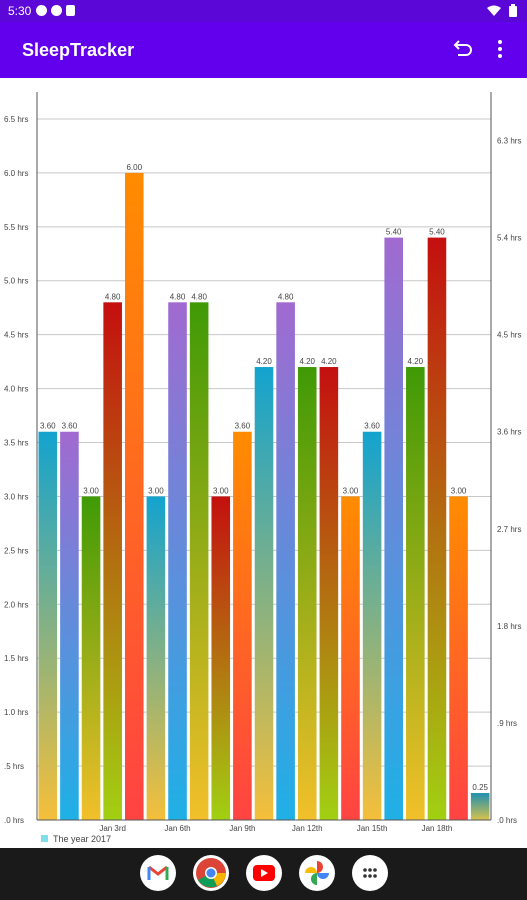 Image resolution: width=527 pixels, height=900 pixels. I want to click on x-tick-label: Jan 6th, so click(177, 828).